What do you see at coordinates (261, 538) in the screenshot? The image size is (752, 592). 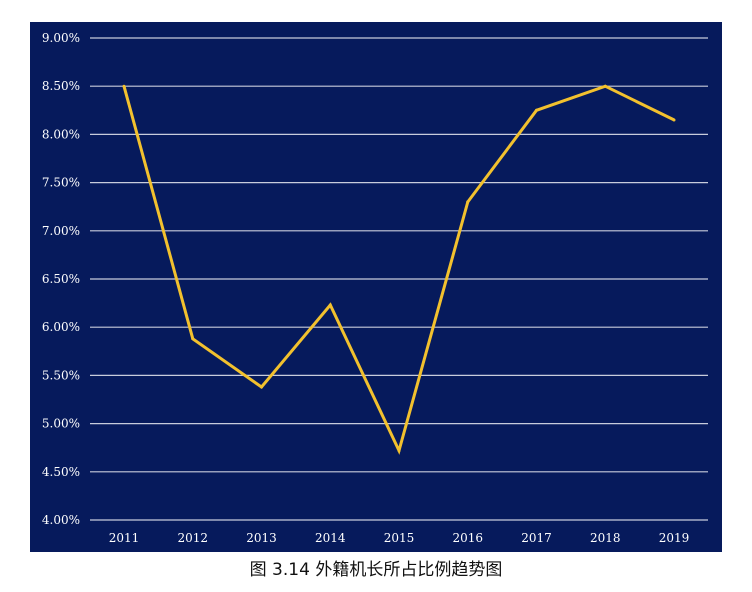 I see `x-tick-label: 2013` at bounding box center [261, 538].